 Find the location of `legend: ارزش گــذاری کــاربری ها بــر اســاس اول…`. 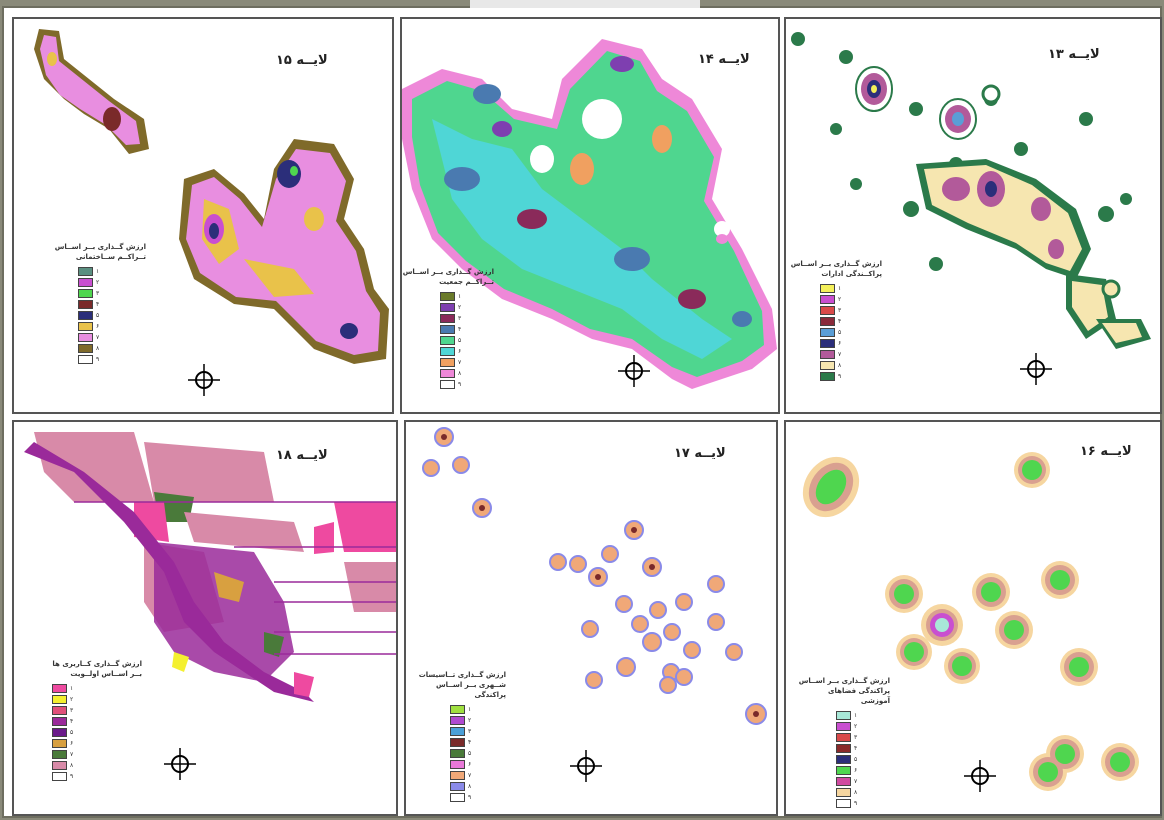

legend: ارزش گــذاری کــاربری ها بــر اســاس اول… is located at coordinates (96, 720).